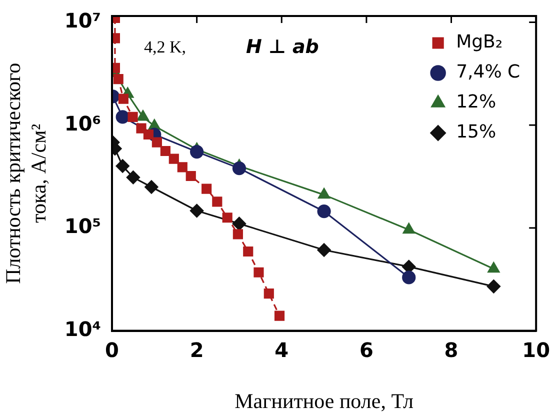  Describe the element at coordinates (488, 72) in the screenshot. I see `legend-label: 7,4% C` at that location.